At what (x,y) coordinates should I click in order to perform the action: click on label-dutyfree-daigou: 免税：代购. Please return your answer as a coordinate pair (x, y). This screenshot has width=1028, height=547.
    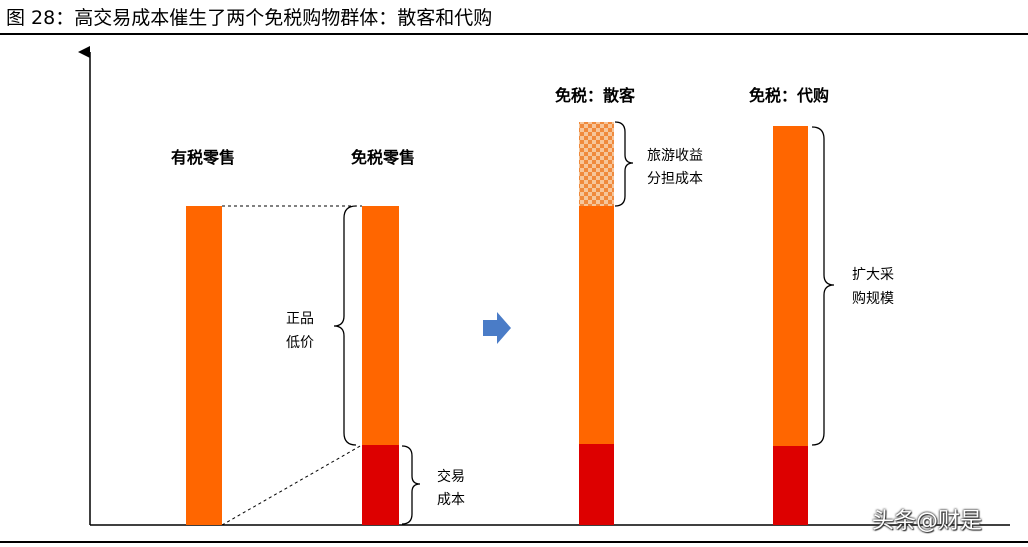
    Looking at the image, I should click on (789, 95).